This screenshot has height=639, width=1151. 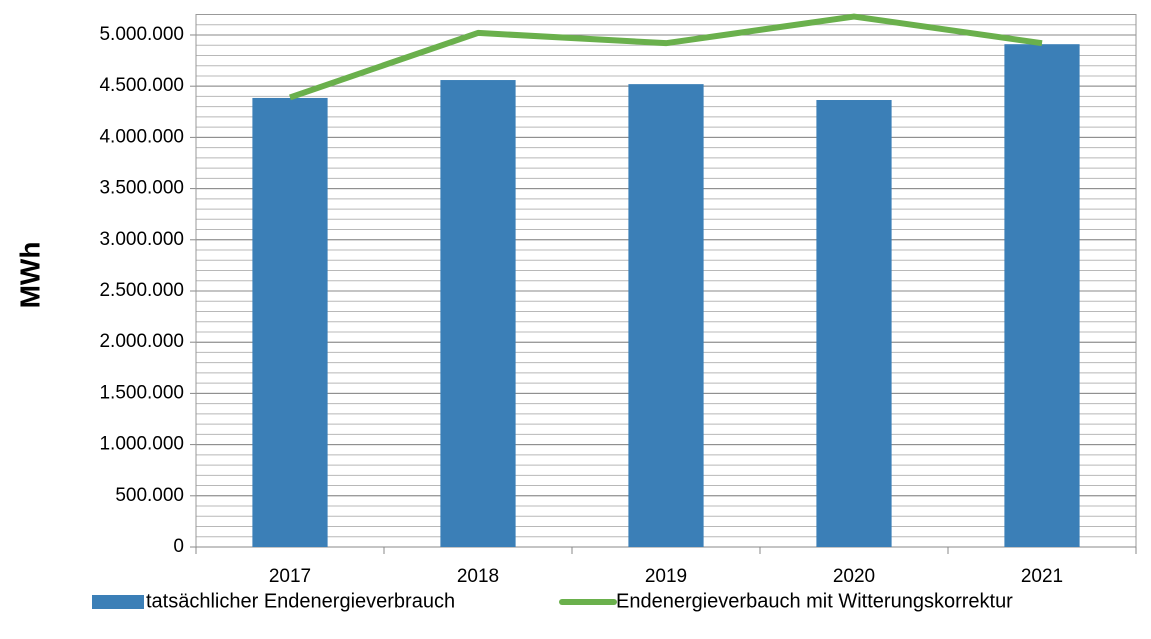 I want to click on y-axis-label: MWh, so click(x=29, y=275).